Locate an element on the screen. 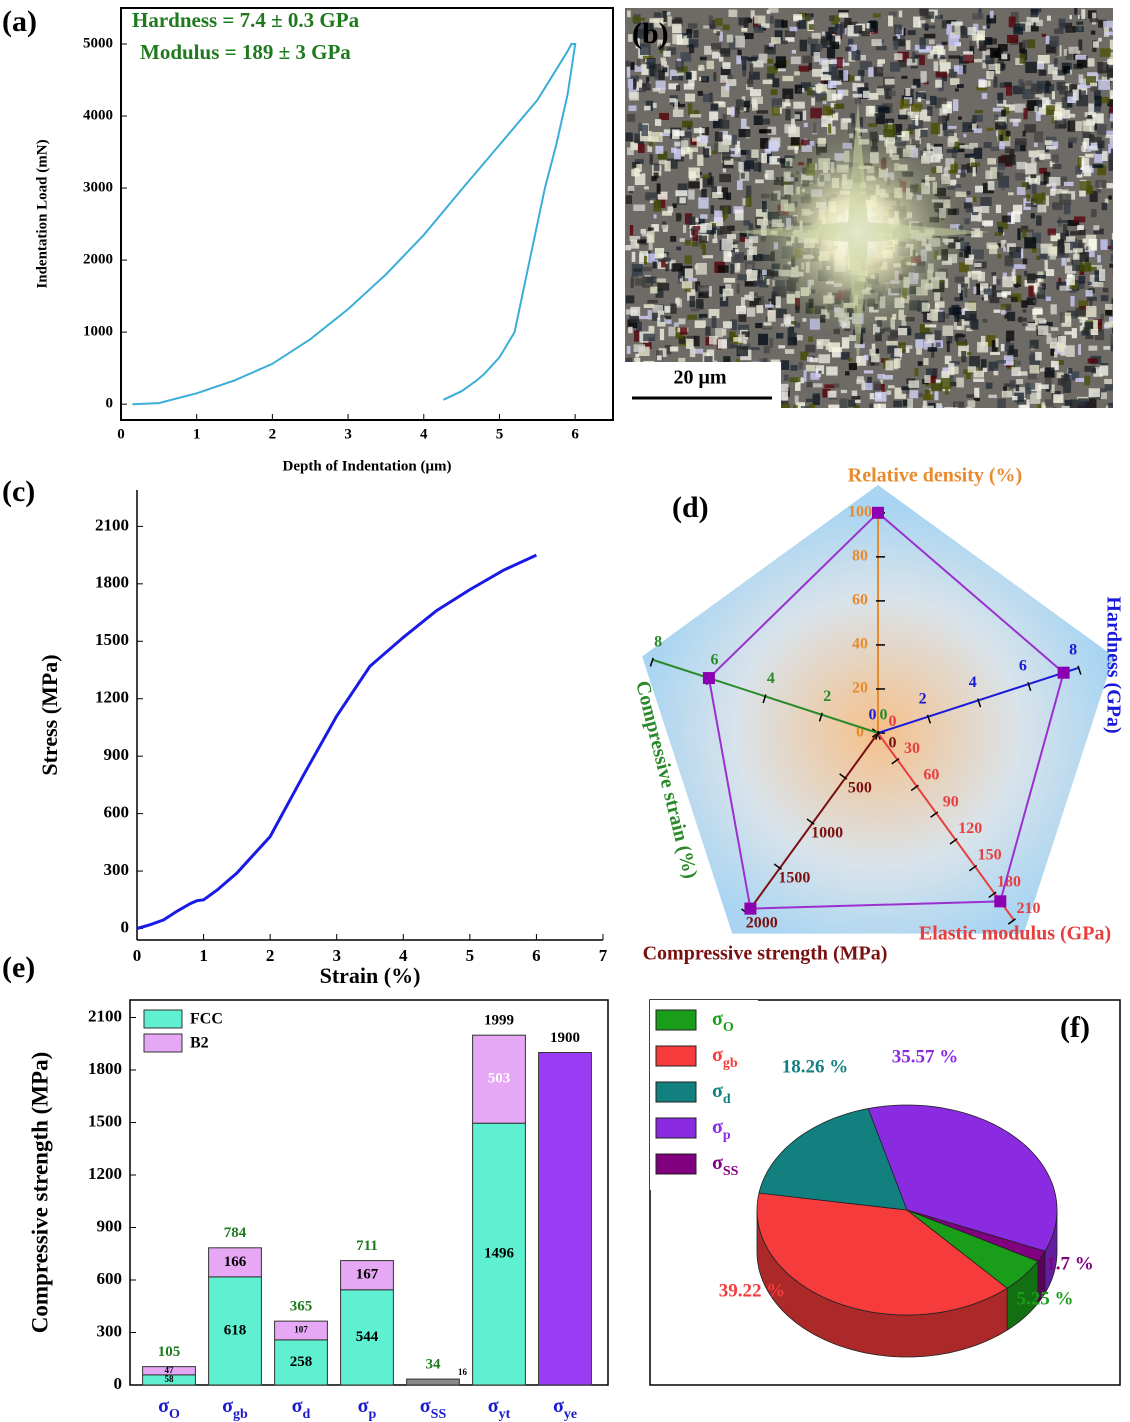  legend-label: σgb is located at coordinates (725, 1057).